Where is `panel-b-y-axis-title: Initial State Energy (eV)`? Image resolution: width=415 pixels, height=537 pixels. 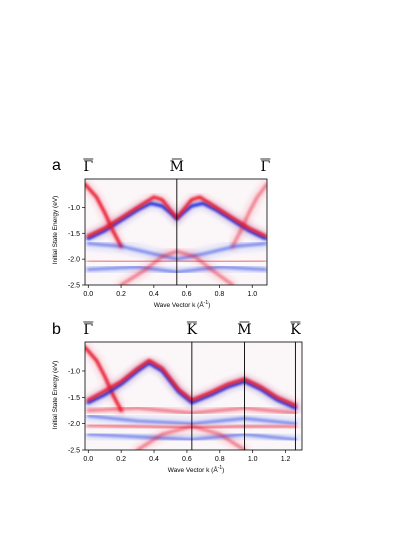 panel-b-y-axis-title: Initial State Energy (eV) is located at coordinates (55, 395).